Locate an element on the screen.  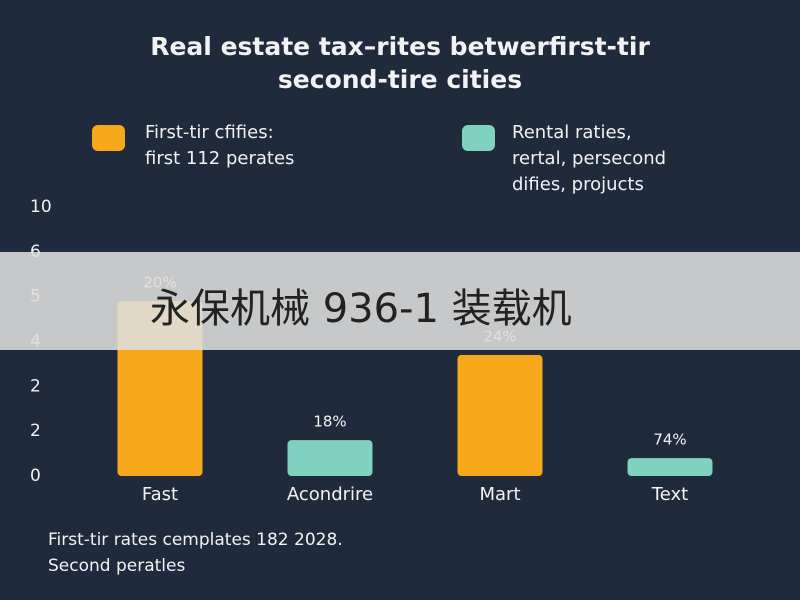
legend-label: First-tir cfifies: first 112 perates is located at coordinates (220, 145).